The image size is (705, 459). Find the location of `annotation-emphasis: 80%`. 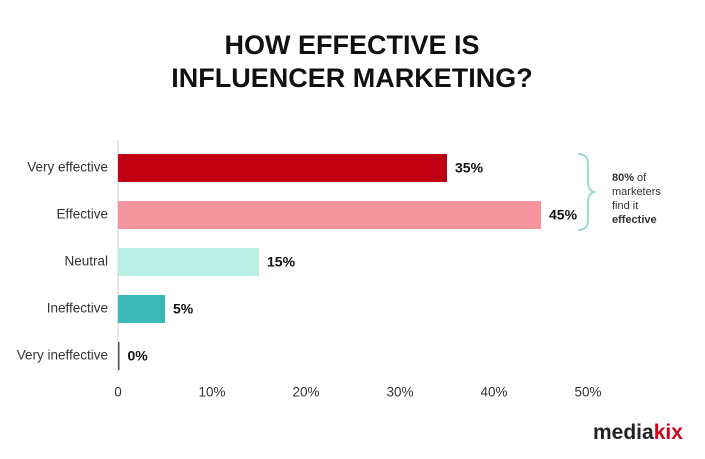

annotation-emphasis: 80% is located at coordinates (623, 178).